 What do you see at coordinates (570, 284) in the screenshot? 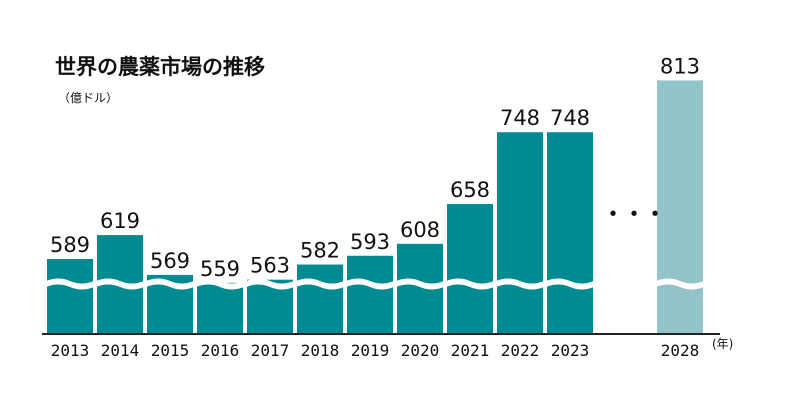
I see `axis-break-mark-2023` at bounding box center [570, 284].